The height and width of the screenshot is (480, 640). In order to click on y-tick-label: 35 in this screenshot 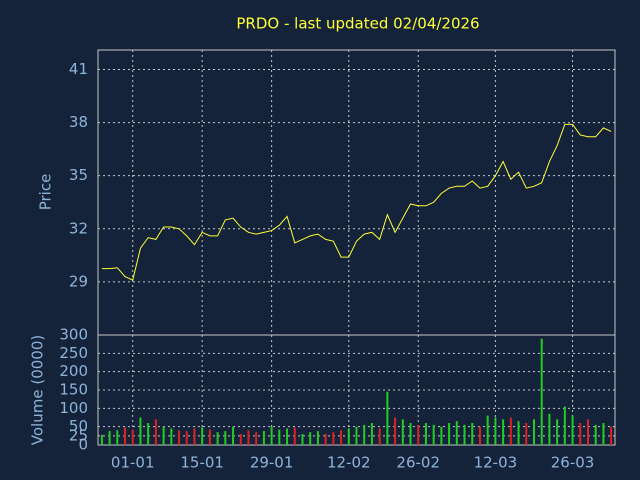, I will do `click(78, 175)`.